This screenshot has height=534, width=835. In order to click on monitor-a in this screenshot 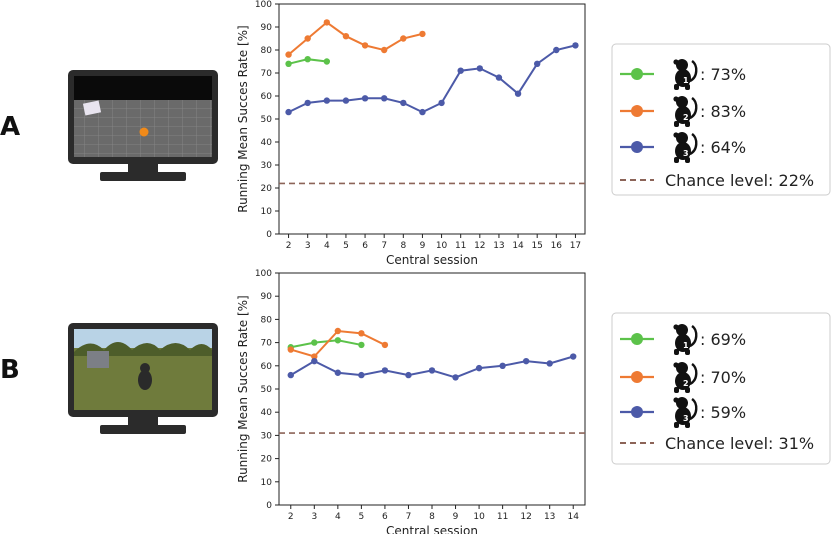, I will do `click(143, 125)`.